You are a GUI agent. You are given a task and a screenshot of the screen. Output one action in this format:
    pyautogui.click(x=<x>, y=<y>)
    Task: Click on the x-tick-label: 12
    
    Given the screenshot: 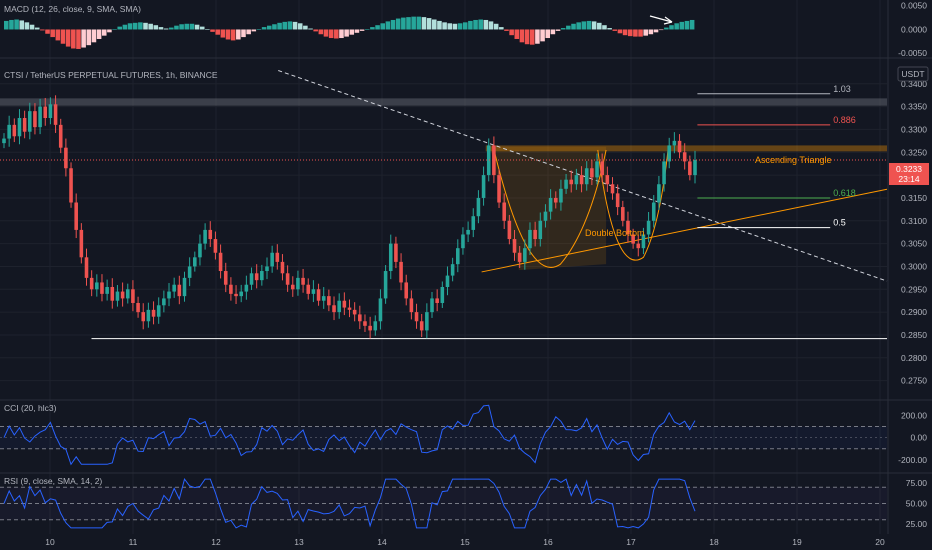 What is the action you would take?
    pyautogui.click(x=216, y=542)
    